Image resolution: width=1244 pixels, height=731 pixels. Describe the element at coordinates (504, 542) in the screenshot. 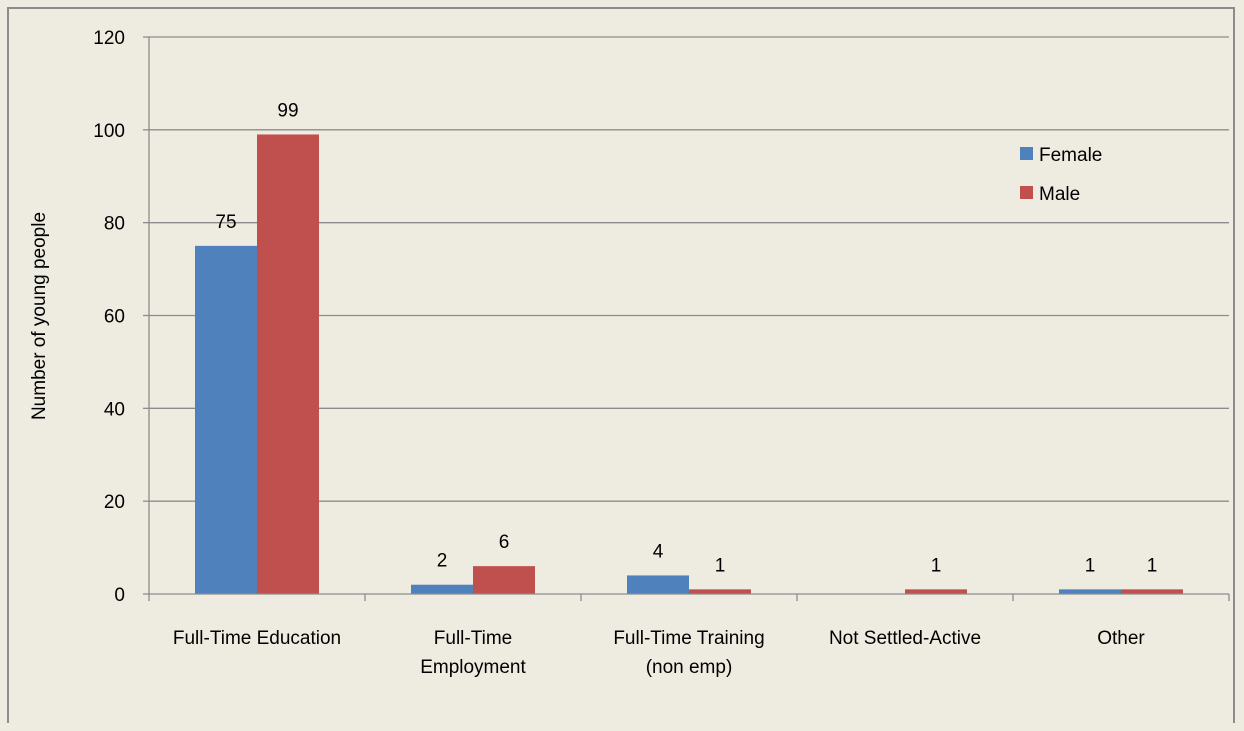

I see `data-label: 6` at that location.